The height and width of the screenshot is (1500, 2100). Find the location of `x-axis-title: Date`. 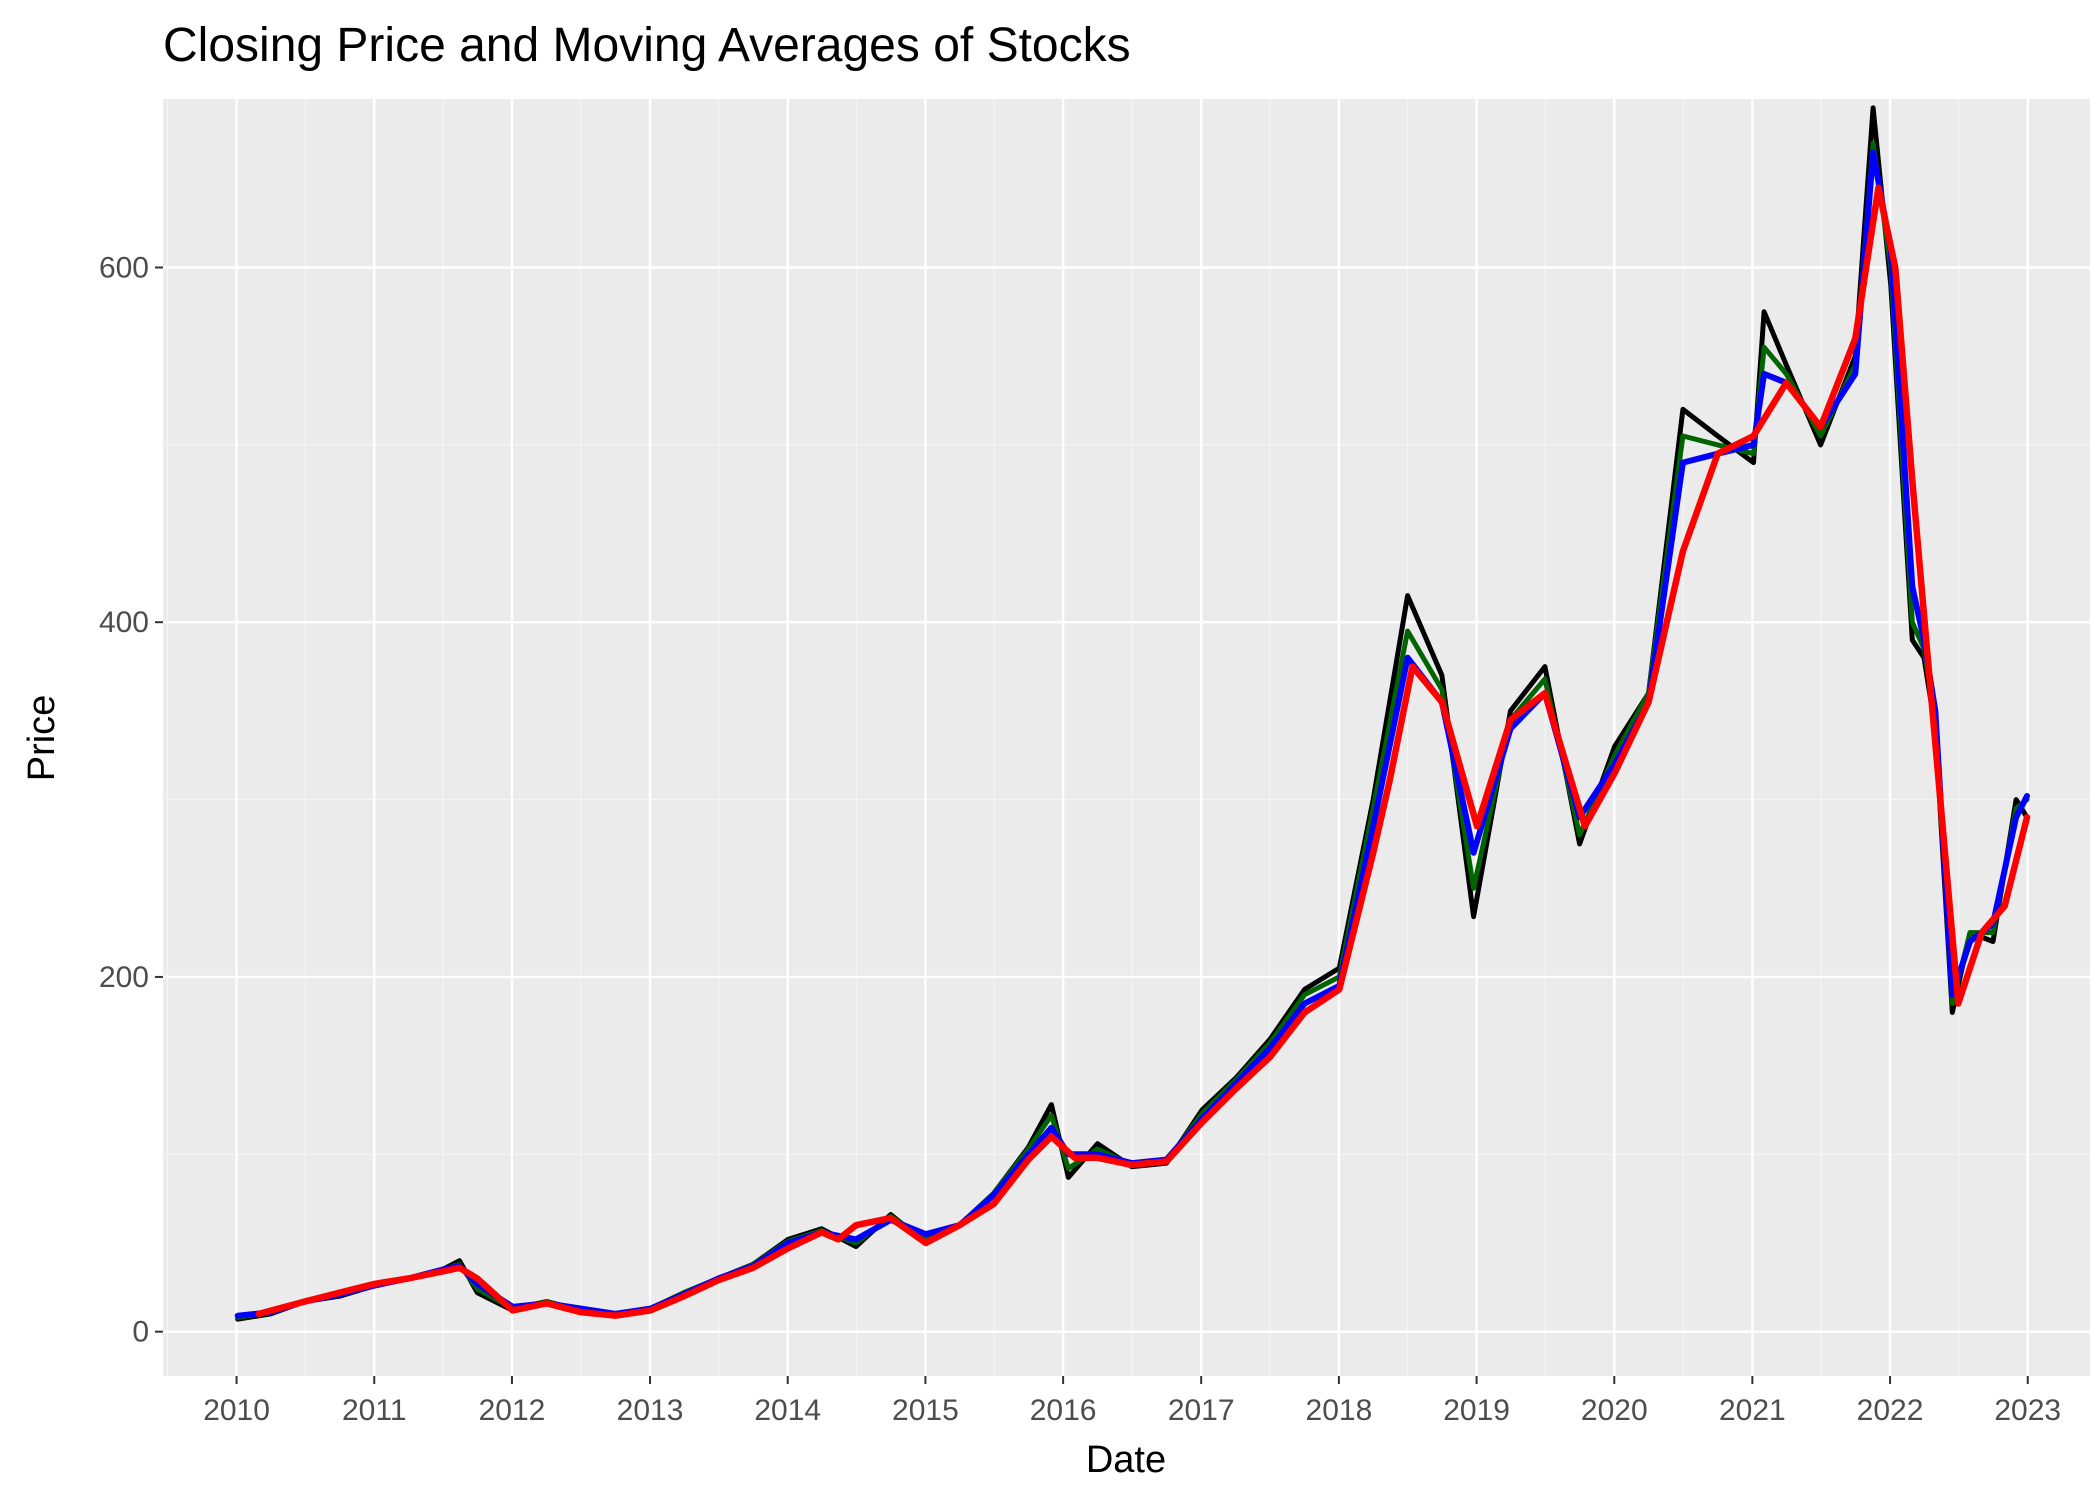

x-axis-title: Date is located at coordinates (1126, 1460).